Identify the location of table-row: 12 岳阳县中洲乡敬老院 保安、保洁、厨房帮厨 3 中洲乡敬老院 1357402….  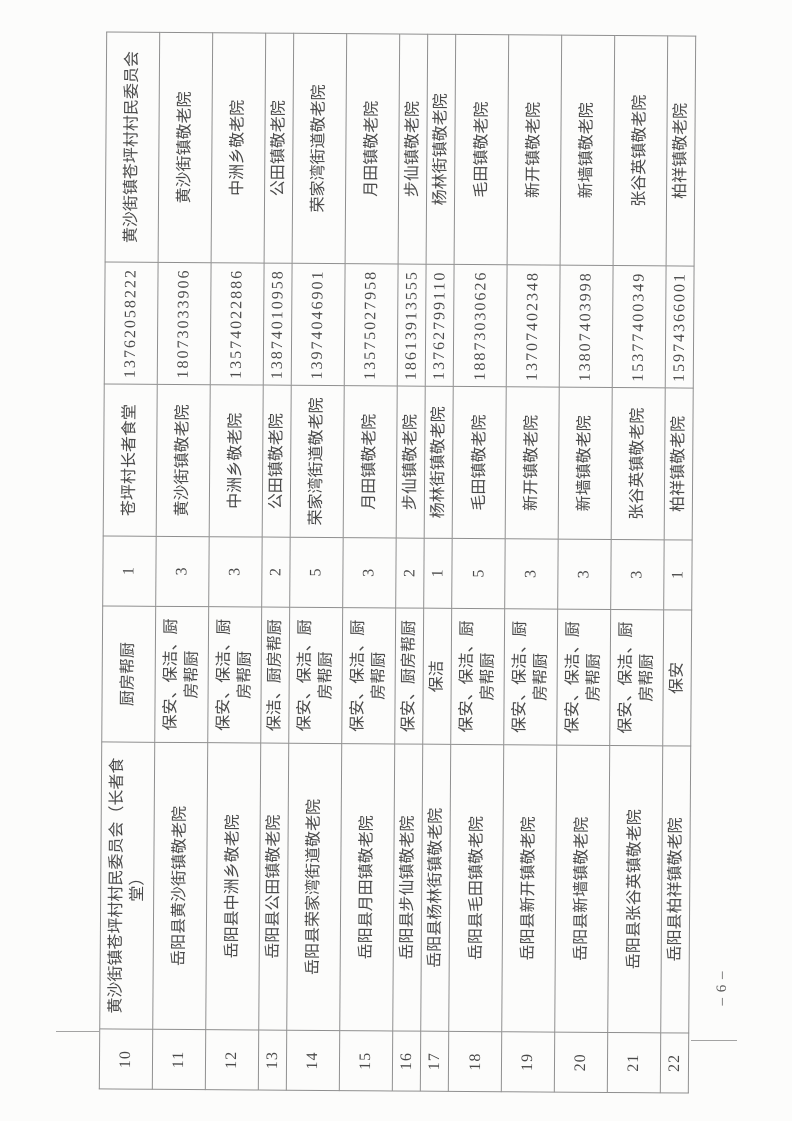
(235, 561).